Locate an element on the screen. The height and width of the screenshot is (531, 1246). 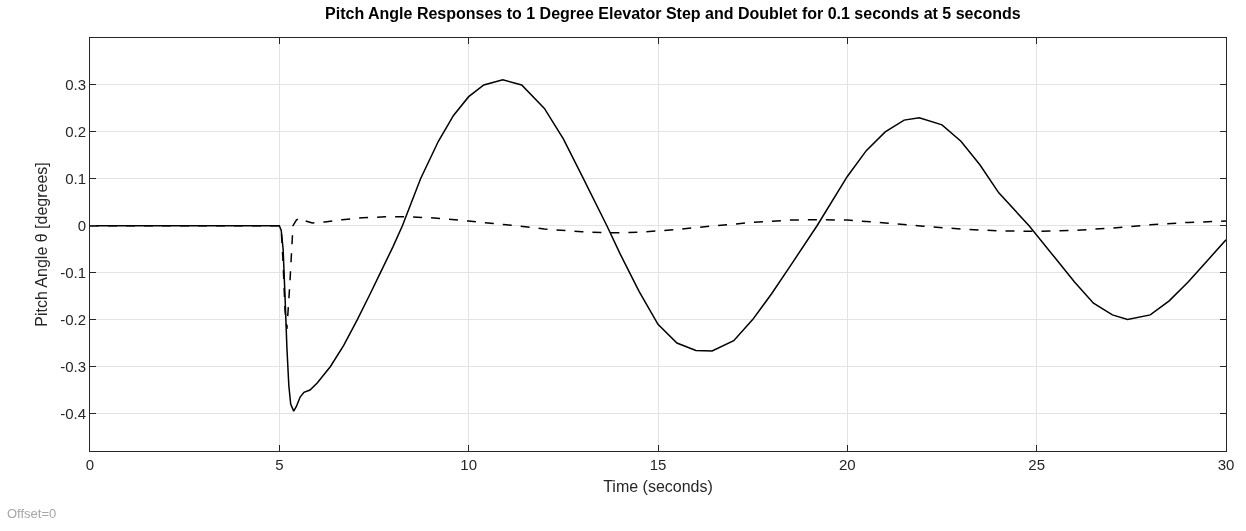
y-tick-label: 0.3 is located at coordinates (75, 85).